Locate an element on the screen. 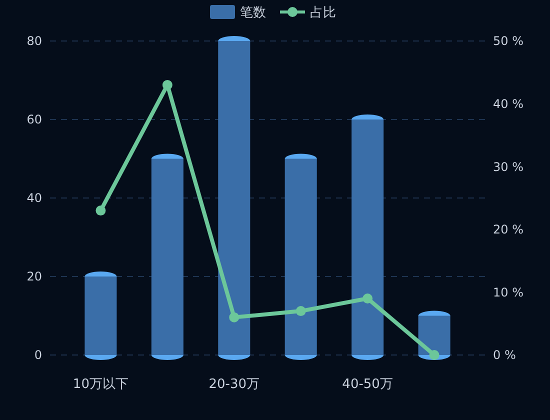 This screenshot has height=420, width=550. y-tick-label: 80 is located at coordinates (34, 41).